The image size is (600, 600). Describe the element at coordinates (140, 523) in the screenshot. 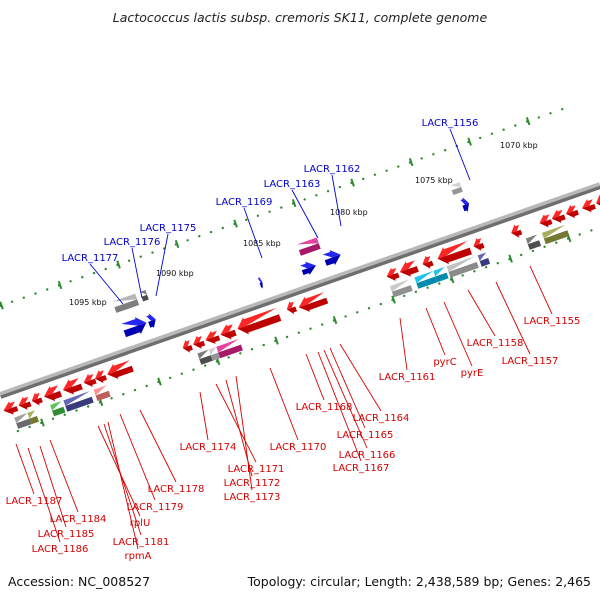

I see `reverse-gene-label: rplU` at that location.